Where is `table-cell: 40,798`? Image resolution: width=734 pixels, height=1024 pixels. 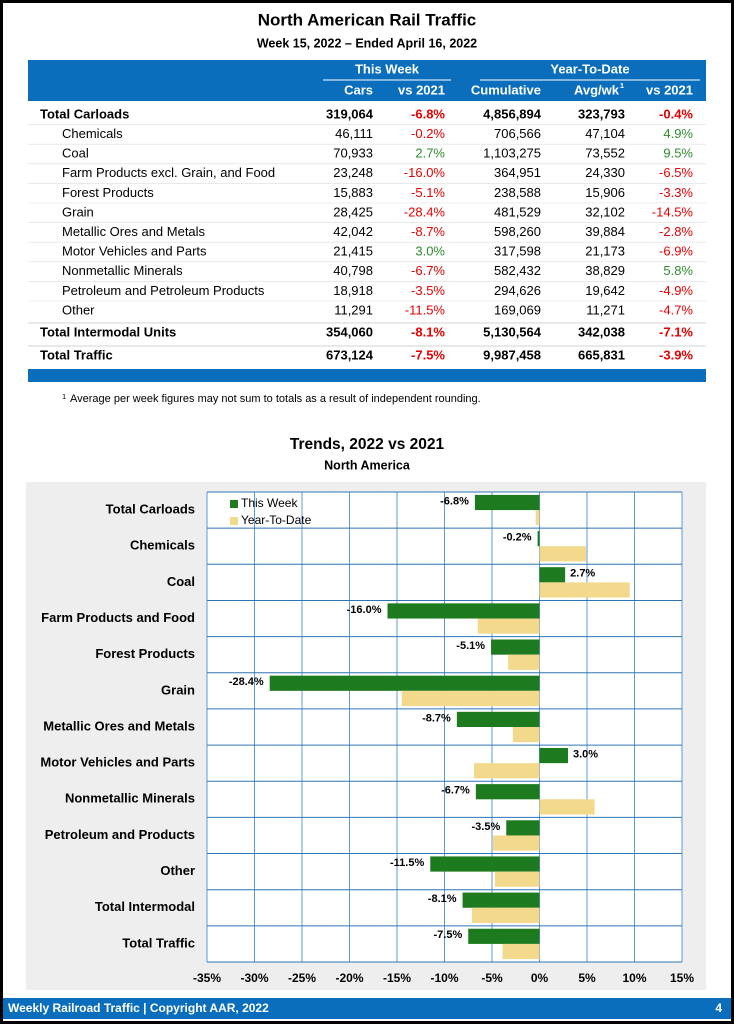 table-cell: 40,798 is located at coordinates (353, 270).